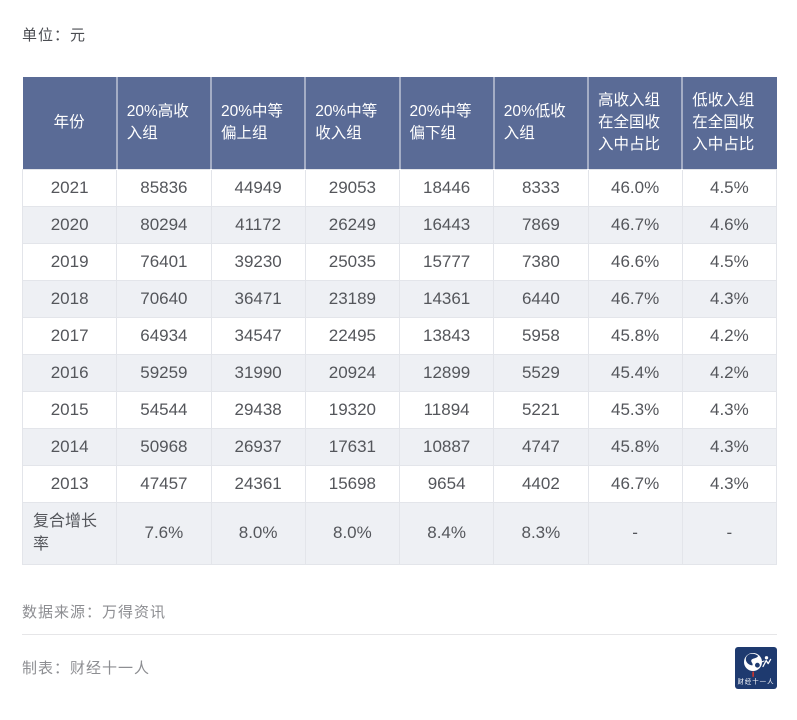  Describe the element at coordinates (69, 409) in the screenshot. I see `row-label-cell: 2015` at that location.